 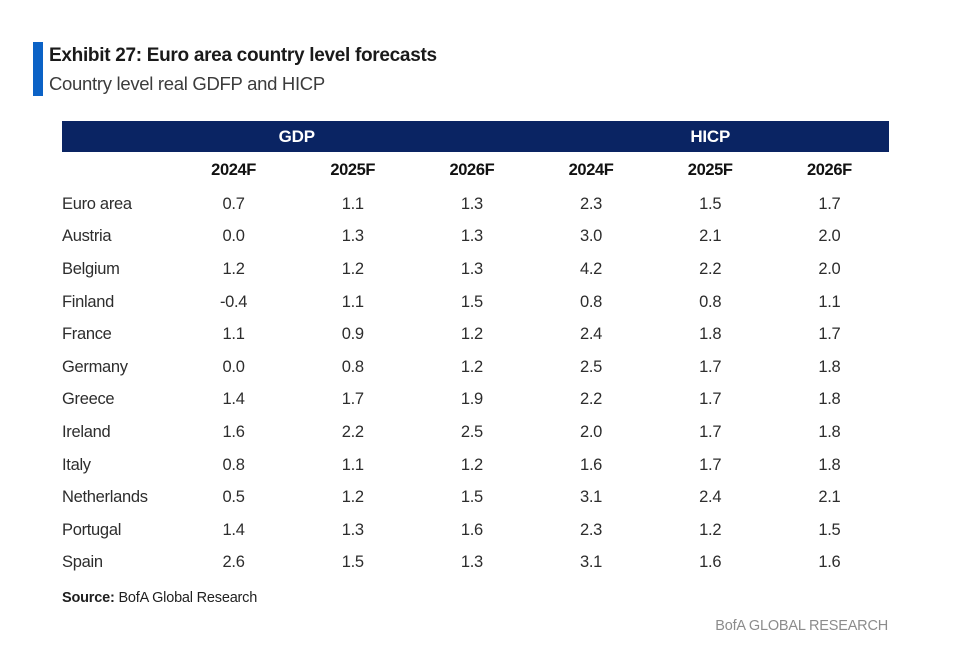 I want to click on value-cell: -0.4, so click(x=233, y=301).